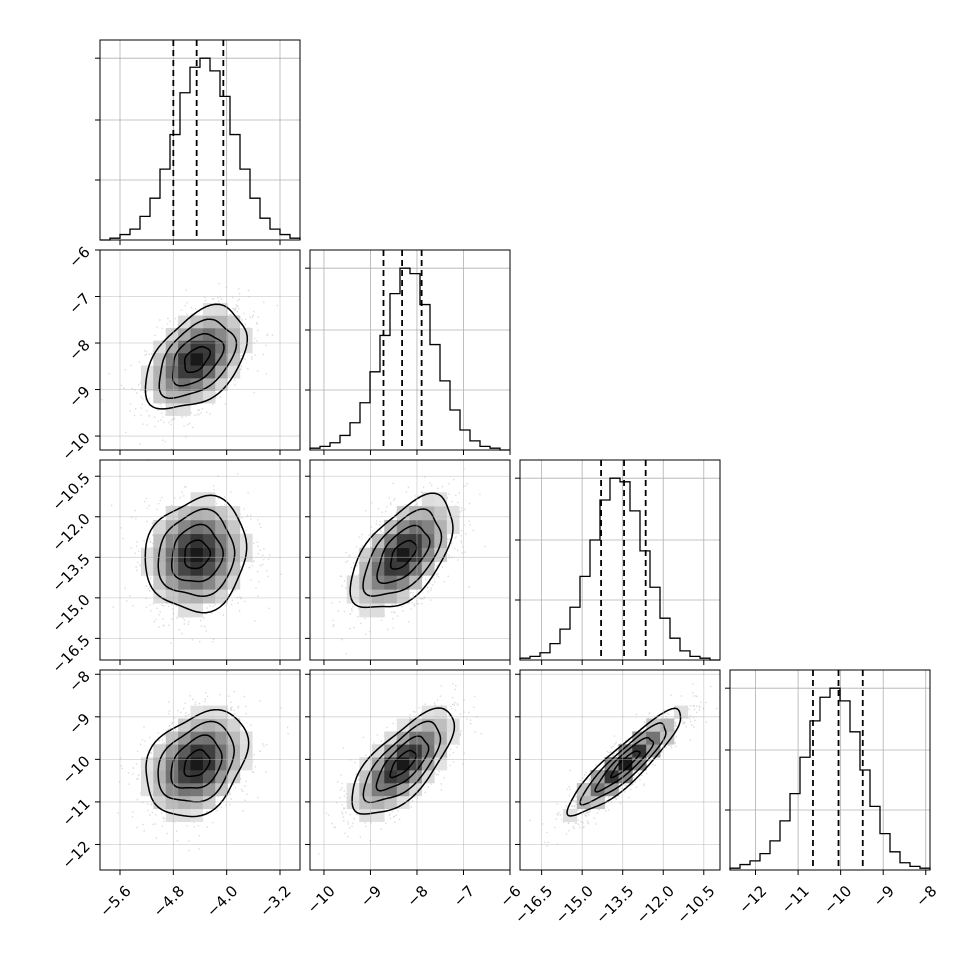  I want to click on y-tick-label-2-3: −12.0, so click(70, 532).